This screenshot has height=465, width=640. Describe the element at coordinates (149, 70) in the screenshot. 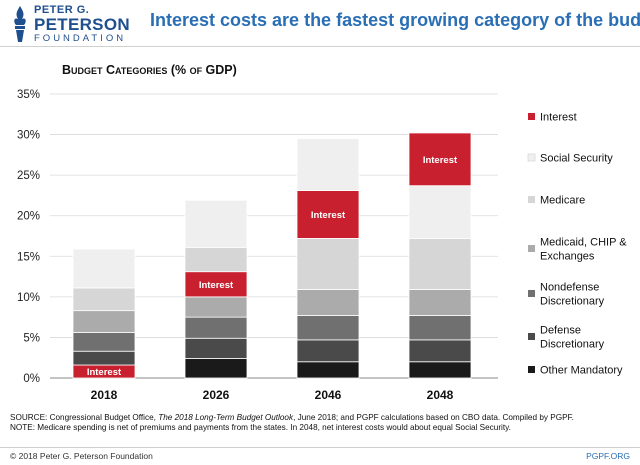

I see `chart-title: Budget Categories (% of GDP)` at that location.